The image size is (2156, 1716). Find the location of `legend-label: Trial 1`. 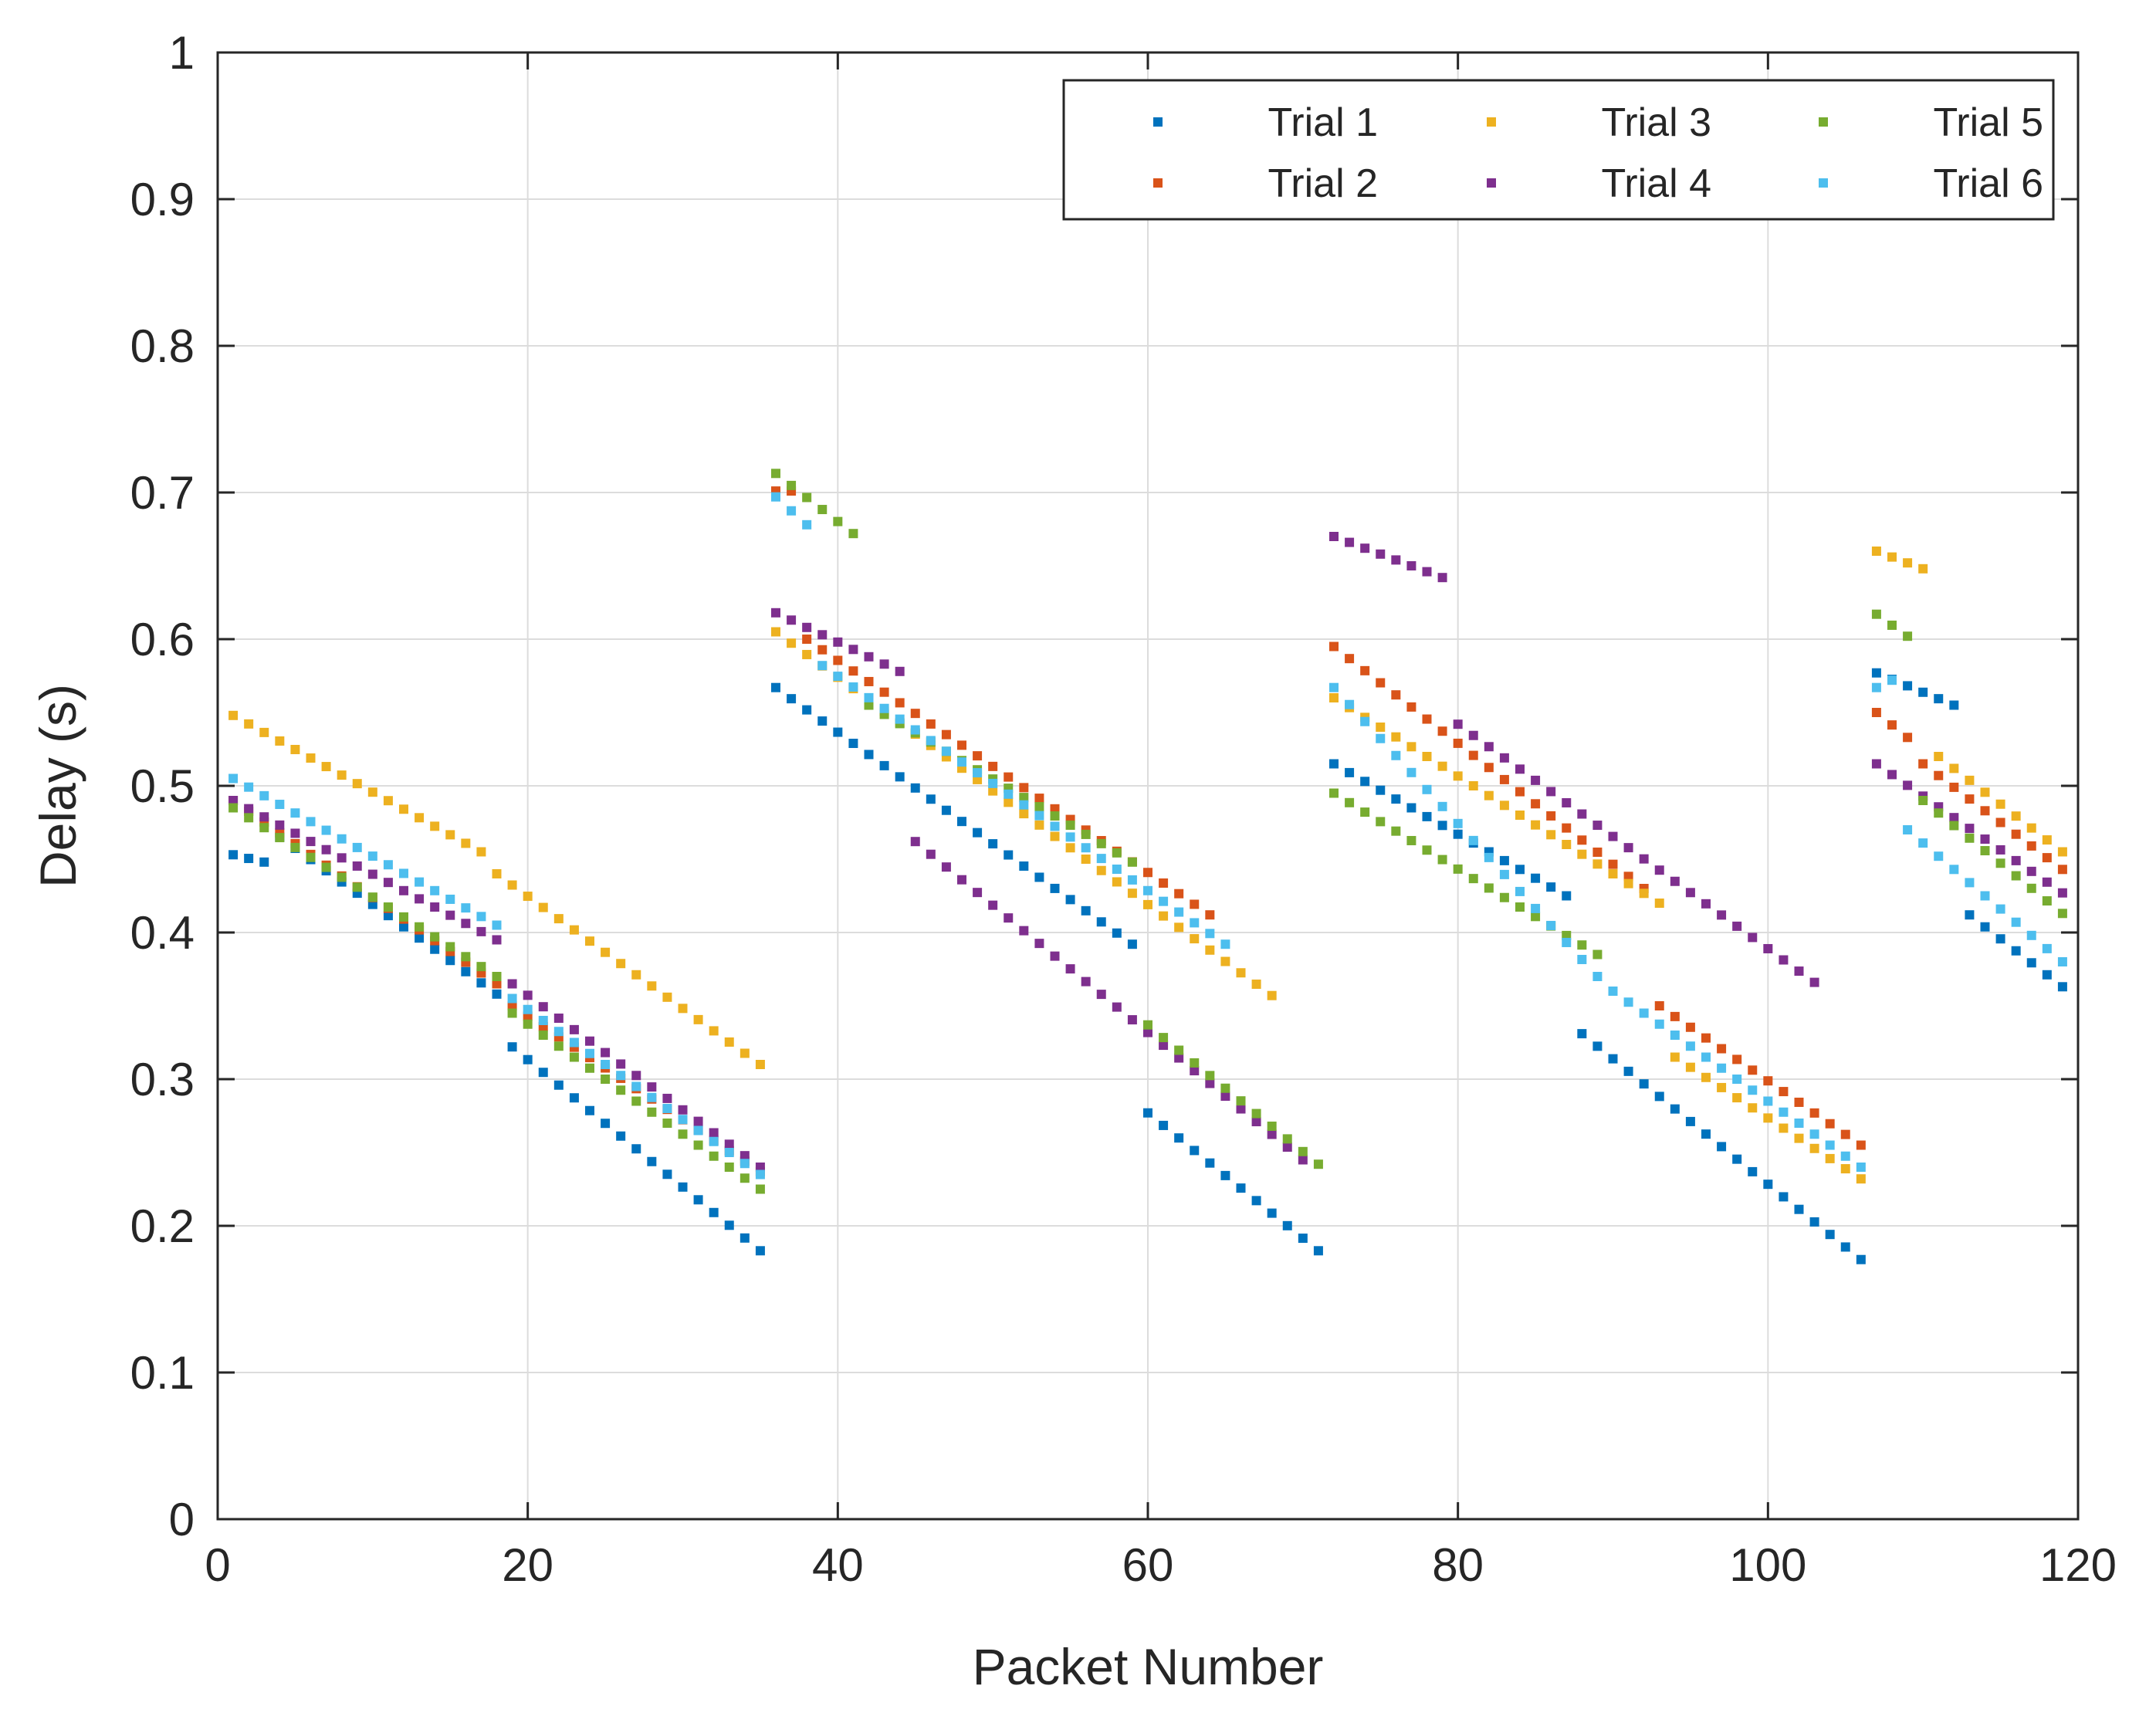

legend-label: Trial 1 is located at coordinates (1323, 122).